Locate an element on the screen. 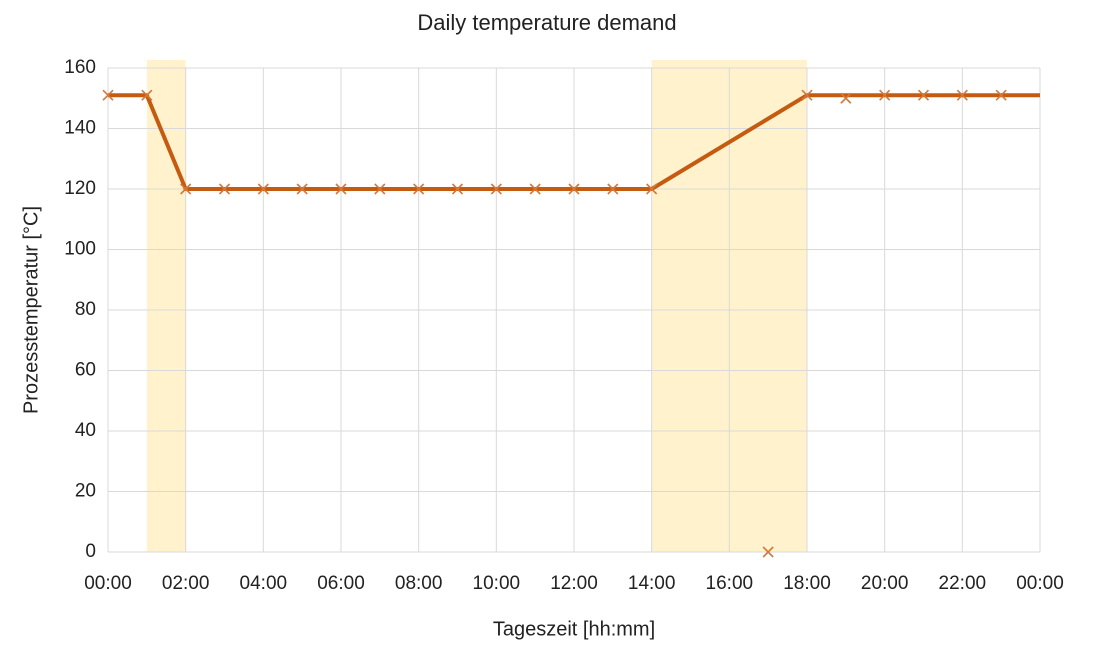 The width and height of the screenshot is (1097, 646). y-tick-label: 40 is located at coordinates (85, 430).